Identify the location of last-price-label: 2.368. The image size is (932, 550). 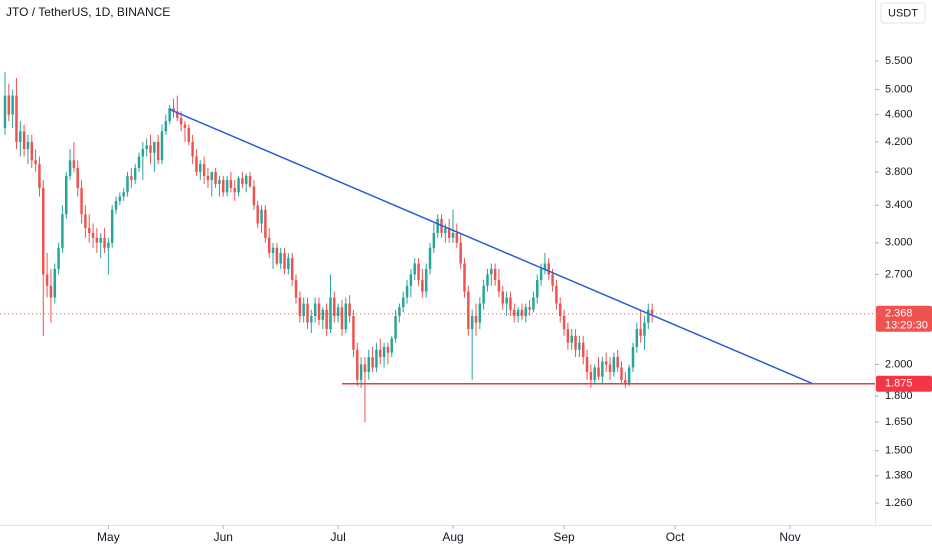
(899, 314).